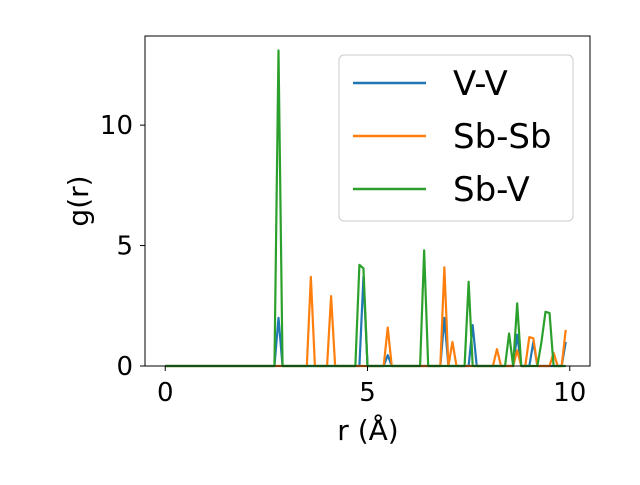  I want to click on x-axis-label: r (Å), so click(367, 430).